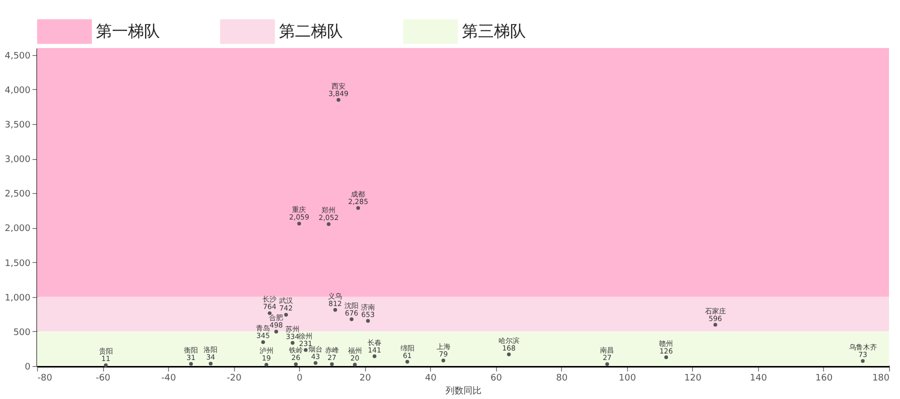  I want to click on y-tick-label: 4,000, so click(17, 91).